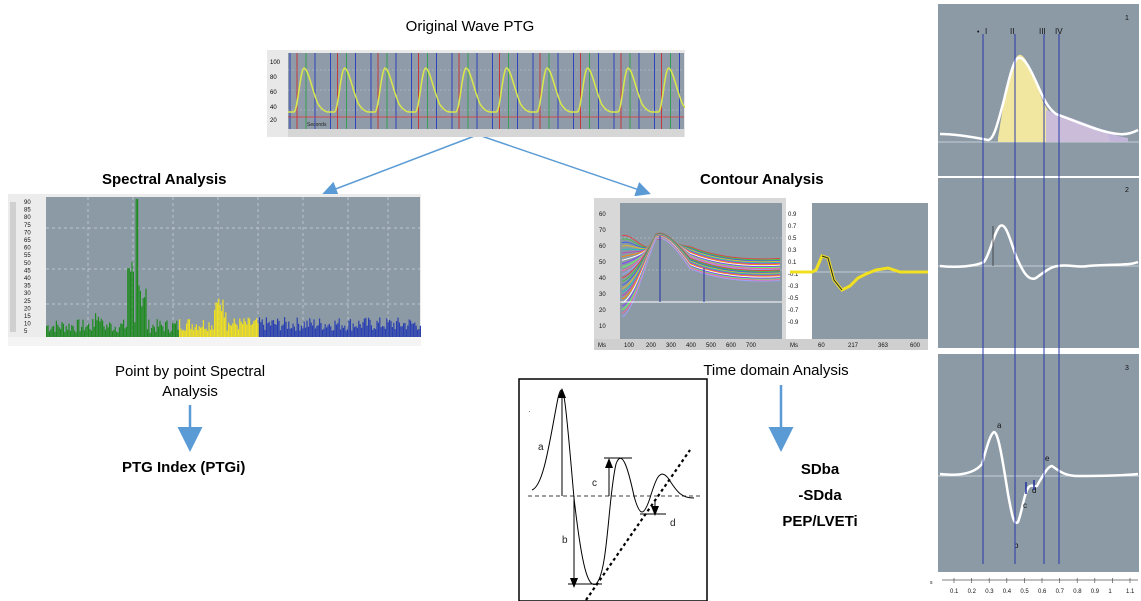 Image resolution: width=1141 pixels, height=601 pixels. What do you see at coordinates (1127, 368) in the screenshot?
I see `svg-text: 3` at bounding box center [1127, 368].